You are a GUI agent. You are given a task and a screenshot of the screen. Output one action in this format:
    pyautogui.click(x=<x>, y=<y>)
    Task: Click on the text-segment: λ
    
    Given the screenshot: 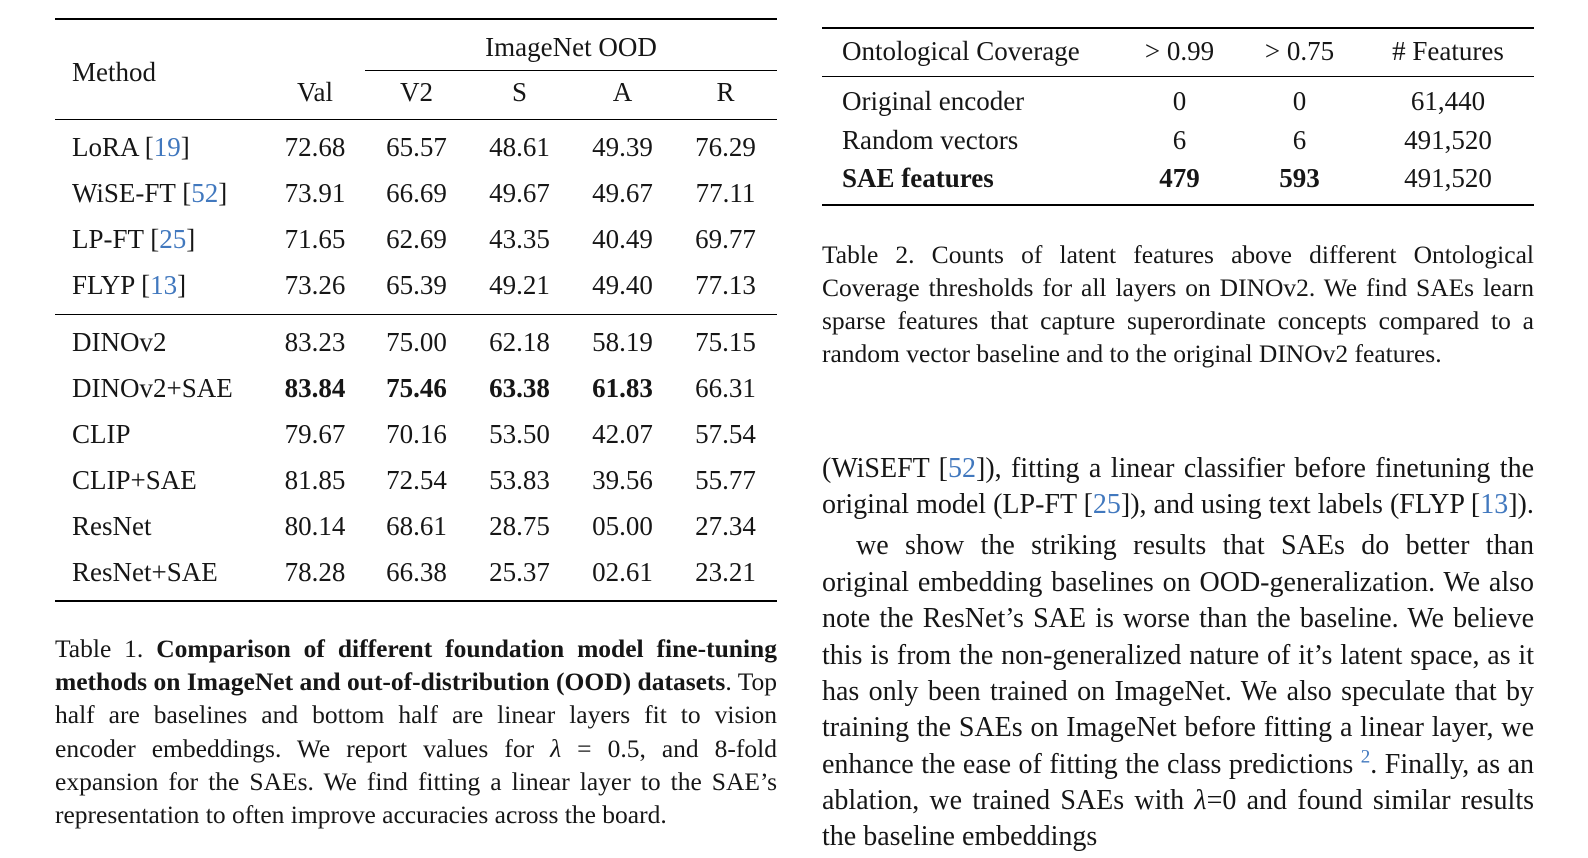 What is the action you would take?
    pyautogui.click(x=556, y=748)
    